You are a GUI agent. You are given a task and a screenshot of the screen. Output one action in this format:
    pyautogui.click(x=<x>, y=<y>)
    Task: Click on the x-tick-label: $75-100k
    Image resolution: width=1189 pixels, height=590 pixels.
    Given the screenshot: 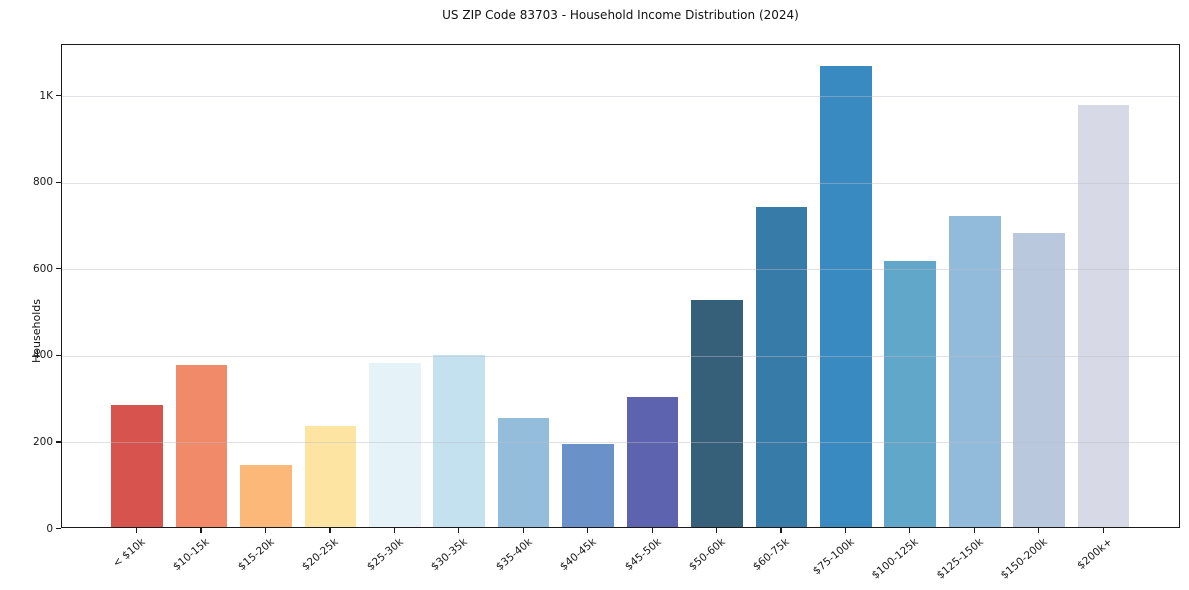 What is the action you would take?
    pyautogui.click(x=833, y=557)
    